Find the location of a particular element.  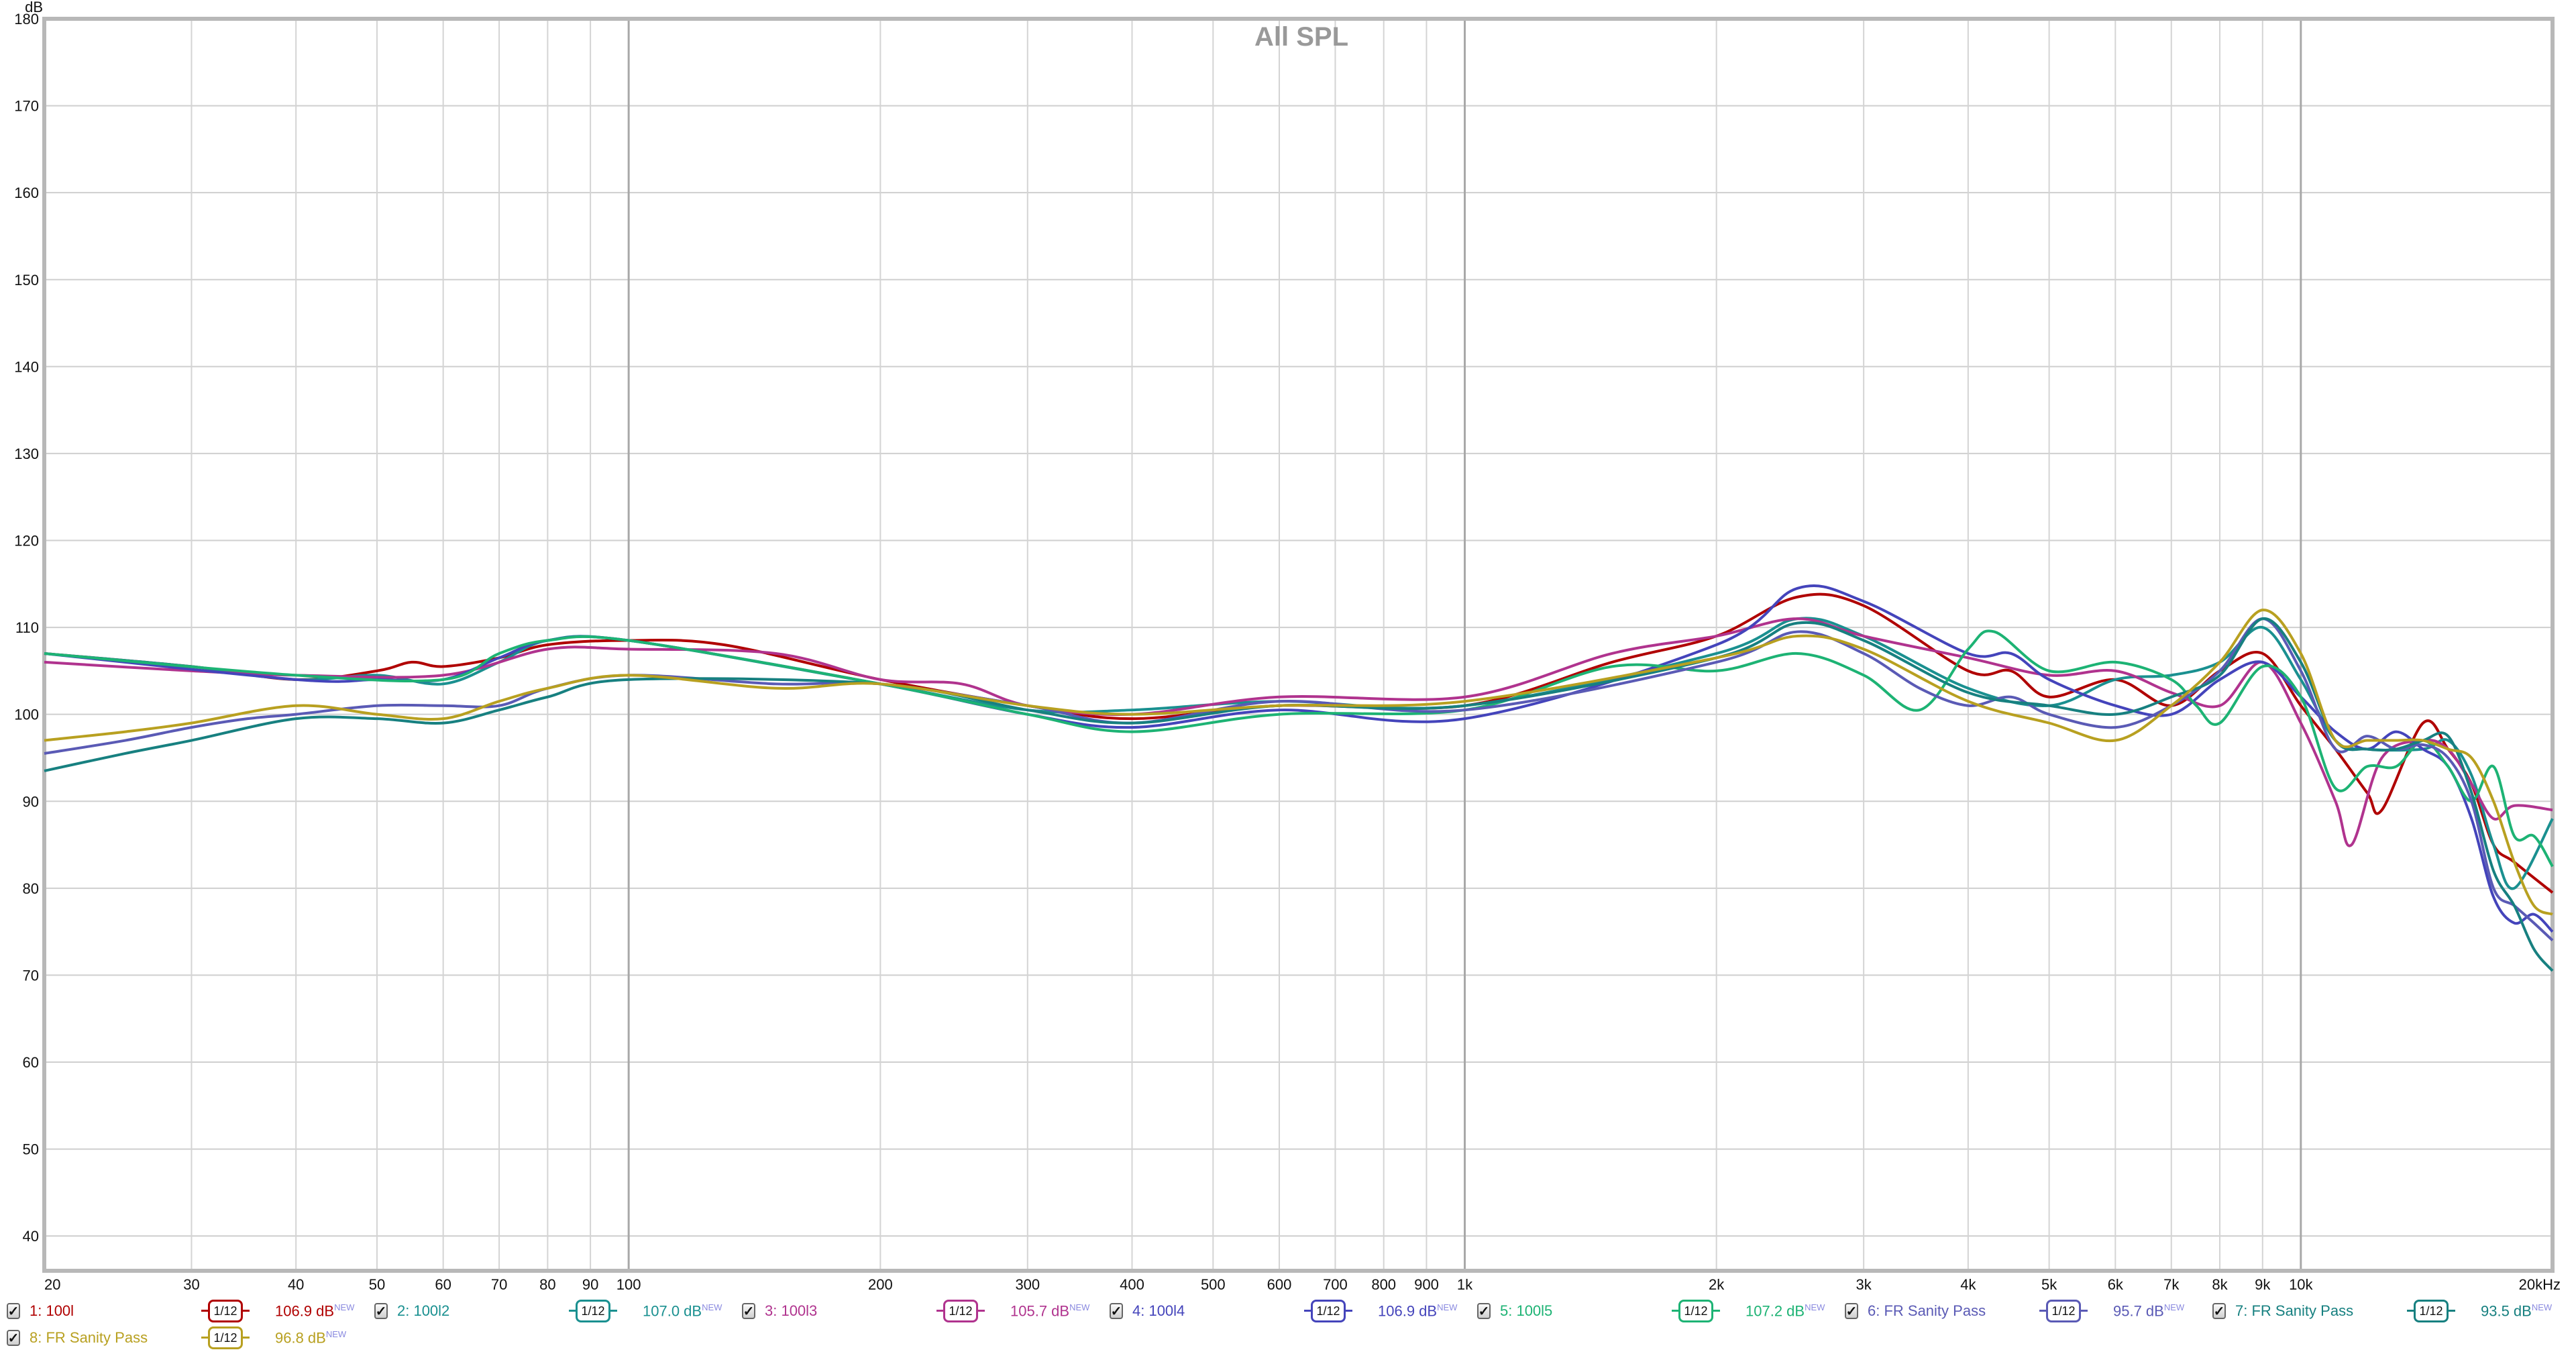

level-value: 107.0 dBNEW is located at coordinates (682, 1311).